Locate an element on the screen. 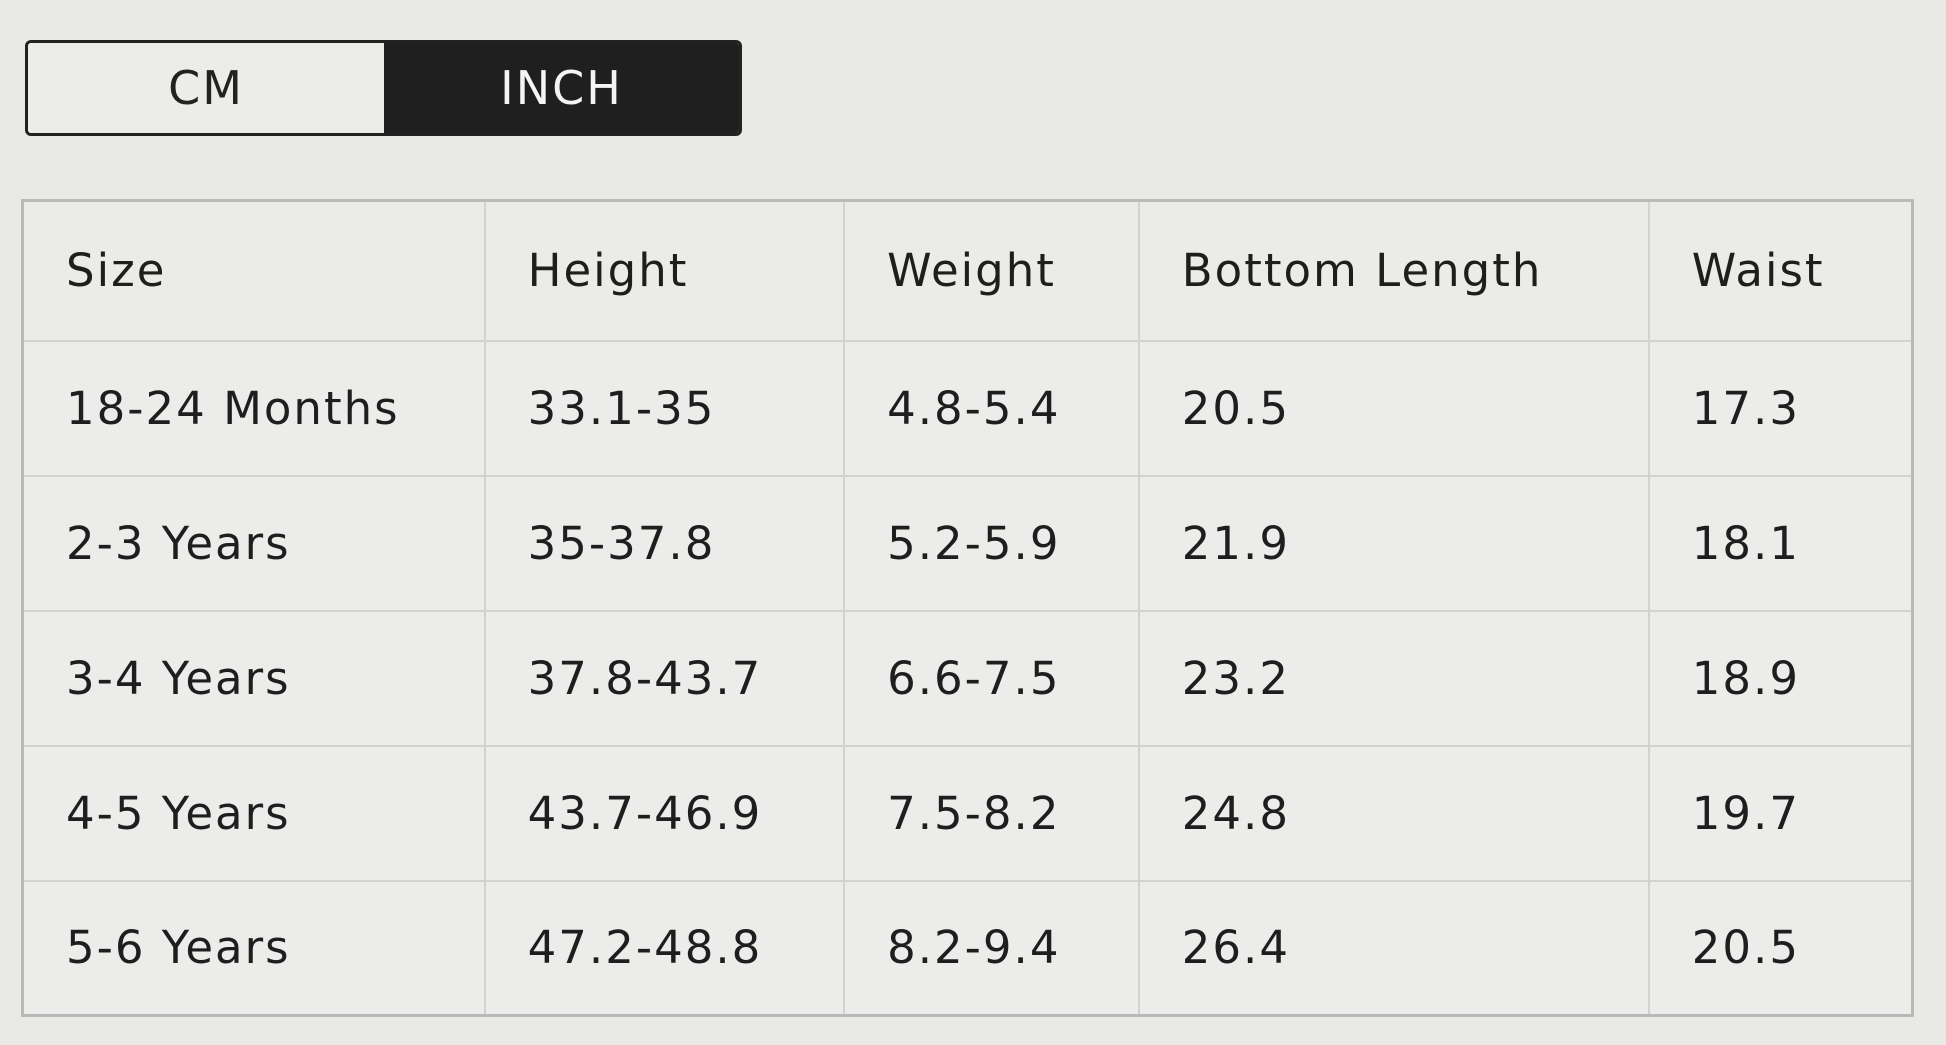  header-weight: Weight is located at coordinates (991, 270).